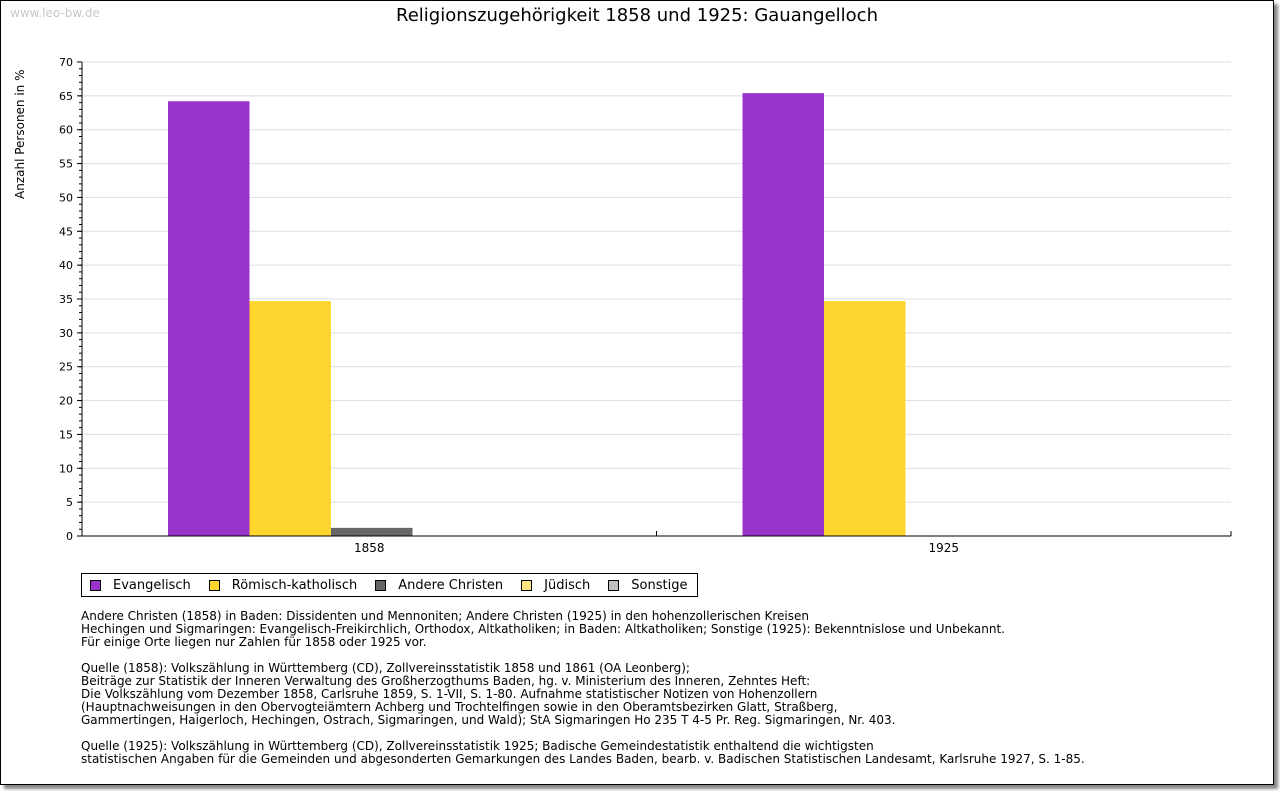 This screenshot has height=791, width=1280. I want to click on y-tick-label: 35, so click(66, 299).